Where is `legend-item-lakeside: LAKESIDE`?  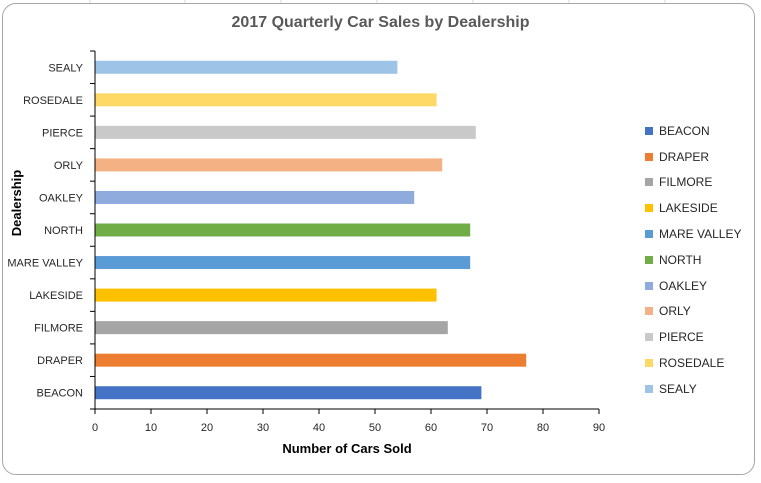
legend-item-lakeside: LAKESIDE is located at coordinates (693, 208).